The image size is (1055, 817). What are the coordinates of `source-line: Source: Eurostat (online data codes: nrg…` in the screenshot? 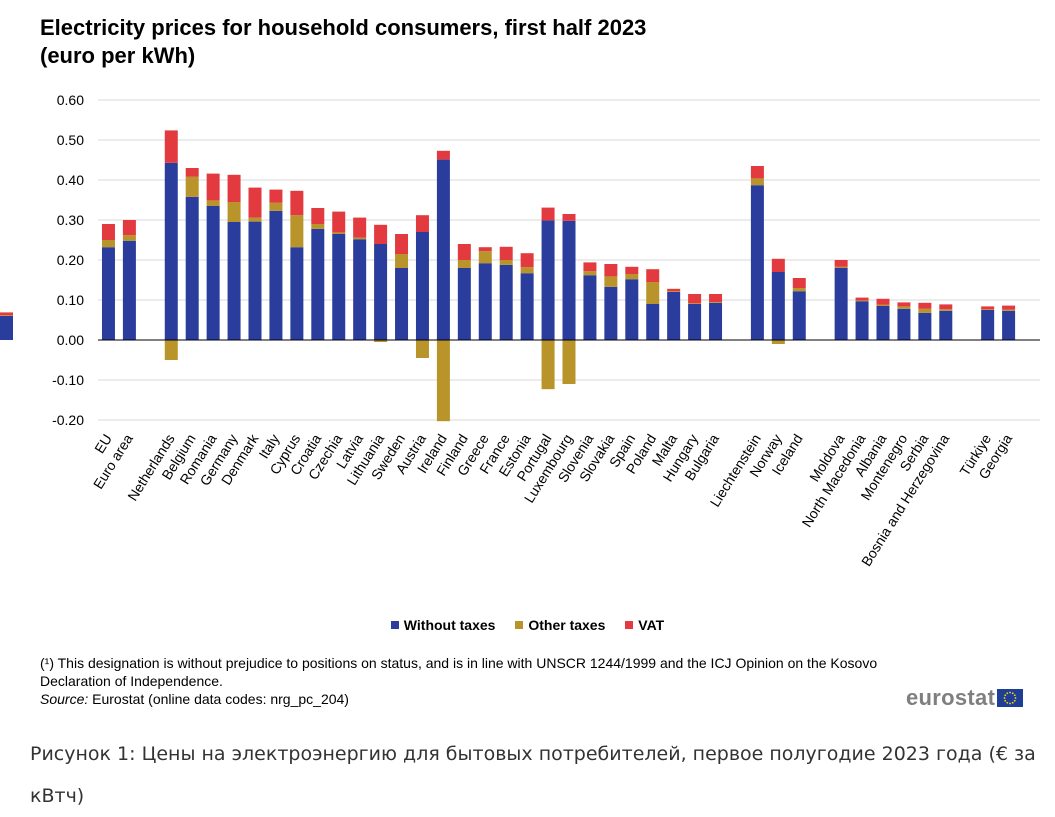 It's located at (470, 699).